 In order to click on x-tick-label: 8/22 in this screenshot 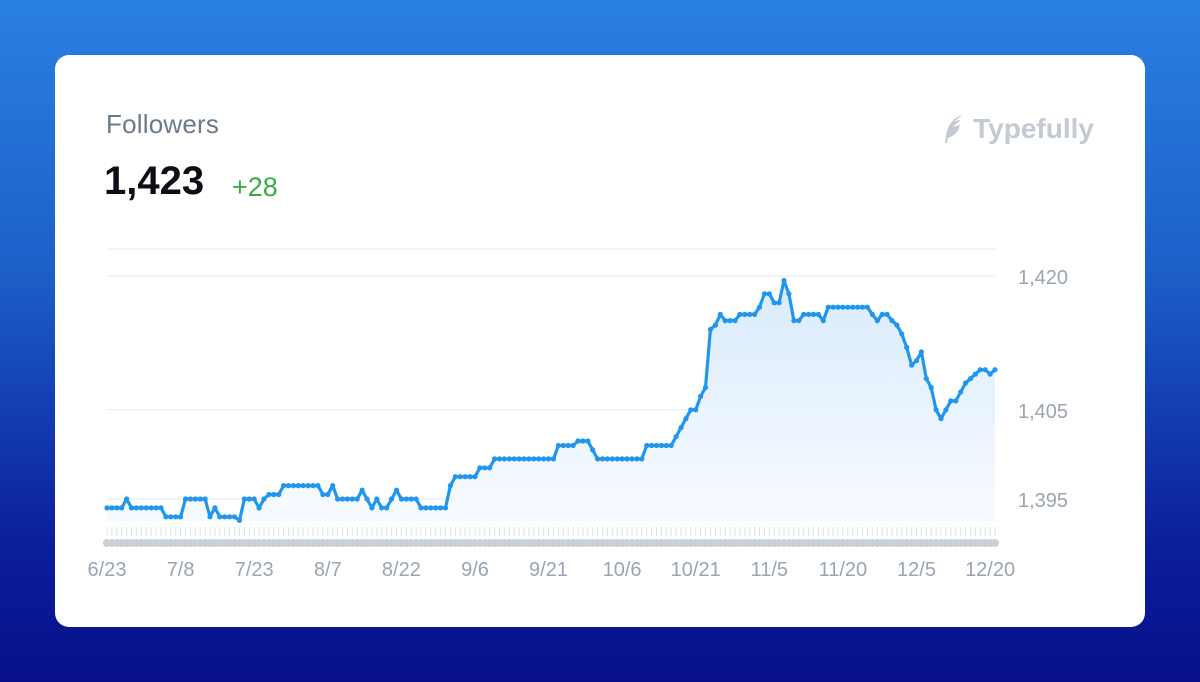, I will do `click(401, 570)`.